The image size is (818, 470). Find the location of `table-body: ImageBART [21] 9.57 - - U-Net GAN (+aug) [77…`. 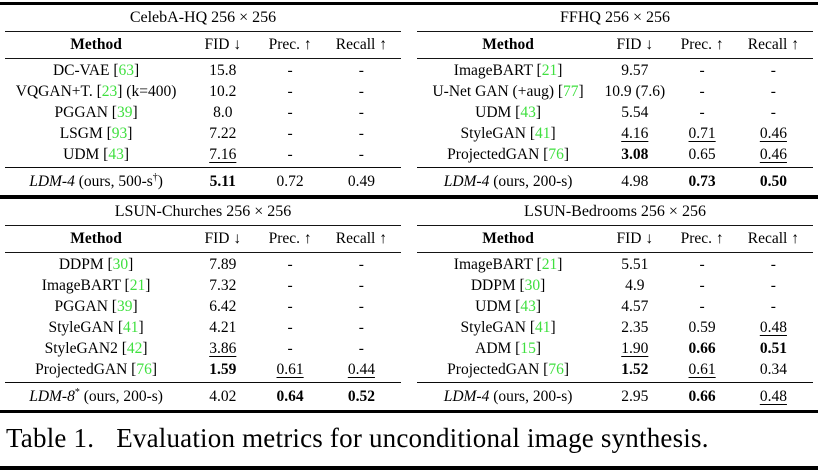

table-body: ImageBART [21] 9.57 - - U-Net GAN (+aug) [77… is located at coordinates (615, 113).